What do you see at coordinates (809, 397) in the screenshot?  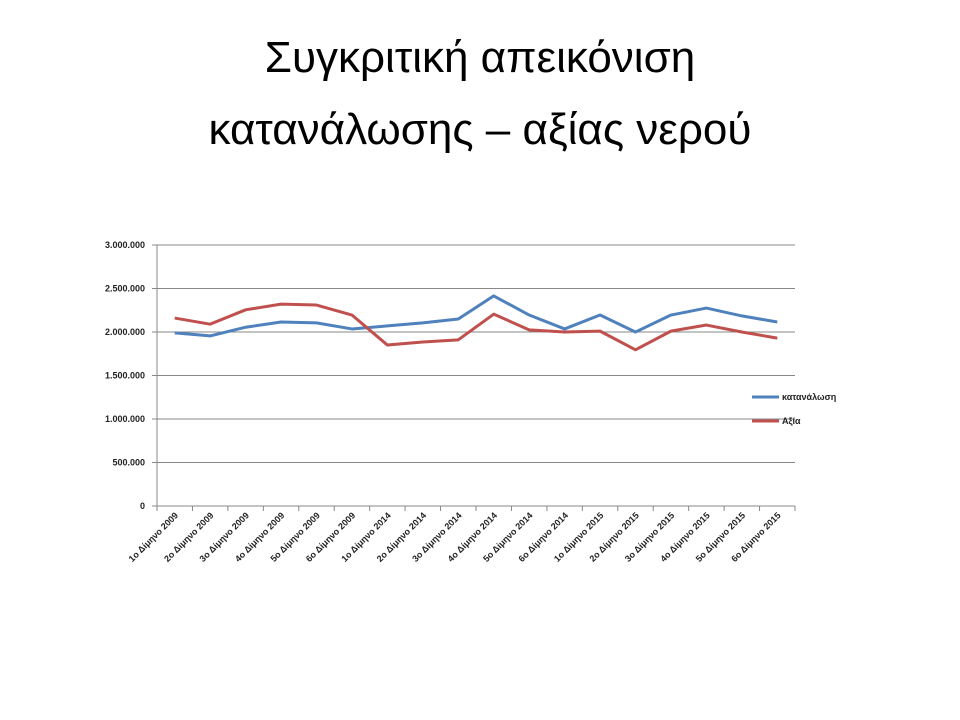 I see `legend-label: κατανάλωση` at bounding box center [809, 397].